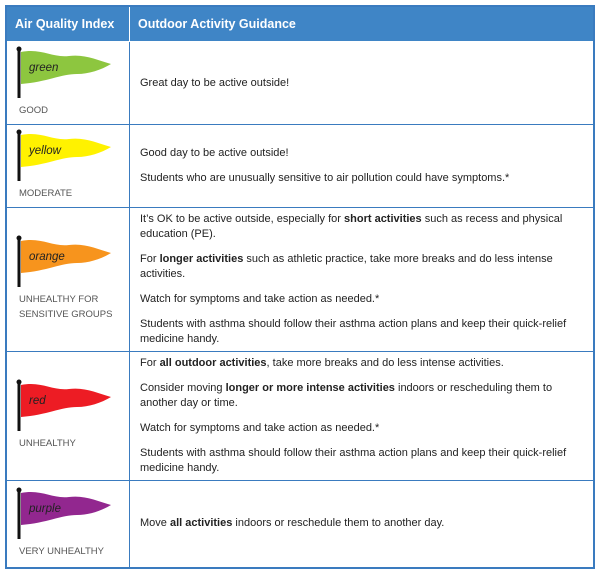  What do you see at coordinates (201, 259) in the screenshot?
I see `text-segment: longer activities` at bounding box center [201, 259].